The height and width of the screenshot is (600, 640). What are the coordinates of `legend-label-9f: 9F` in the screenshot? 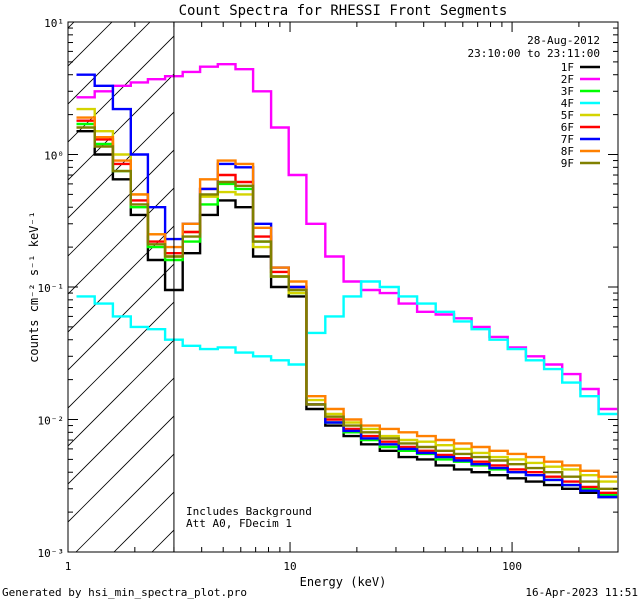 It's located at (567, 163).